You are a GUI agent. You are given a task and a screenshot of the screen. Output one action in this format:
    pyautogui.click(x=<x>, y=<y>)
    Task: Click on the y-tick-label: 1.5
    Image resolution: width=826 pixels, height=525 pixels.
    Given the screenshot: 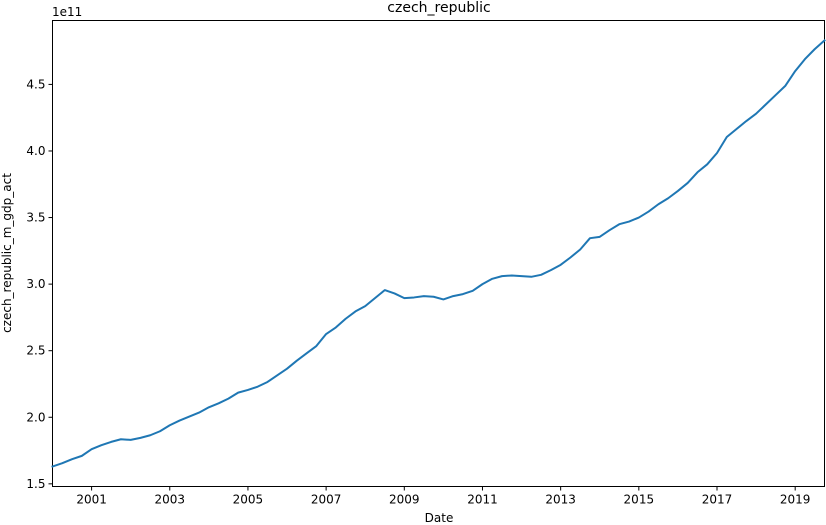 What is the action you would take?
    pyautogui.click(x=35, y=484)
    